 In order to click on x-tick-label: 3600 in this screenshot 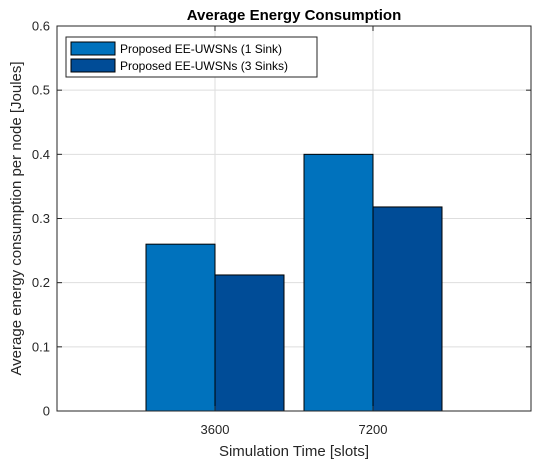, I will do `click(215, 429)`.